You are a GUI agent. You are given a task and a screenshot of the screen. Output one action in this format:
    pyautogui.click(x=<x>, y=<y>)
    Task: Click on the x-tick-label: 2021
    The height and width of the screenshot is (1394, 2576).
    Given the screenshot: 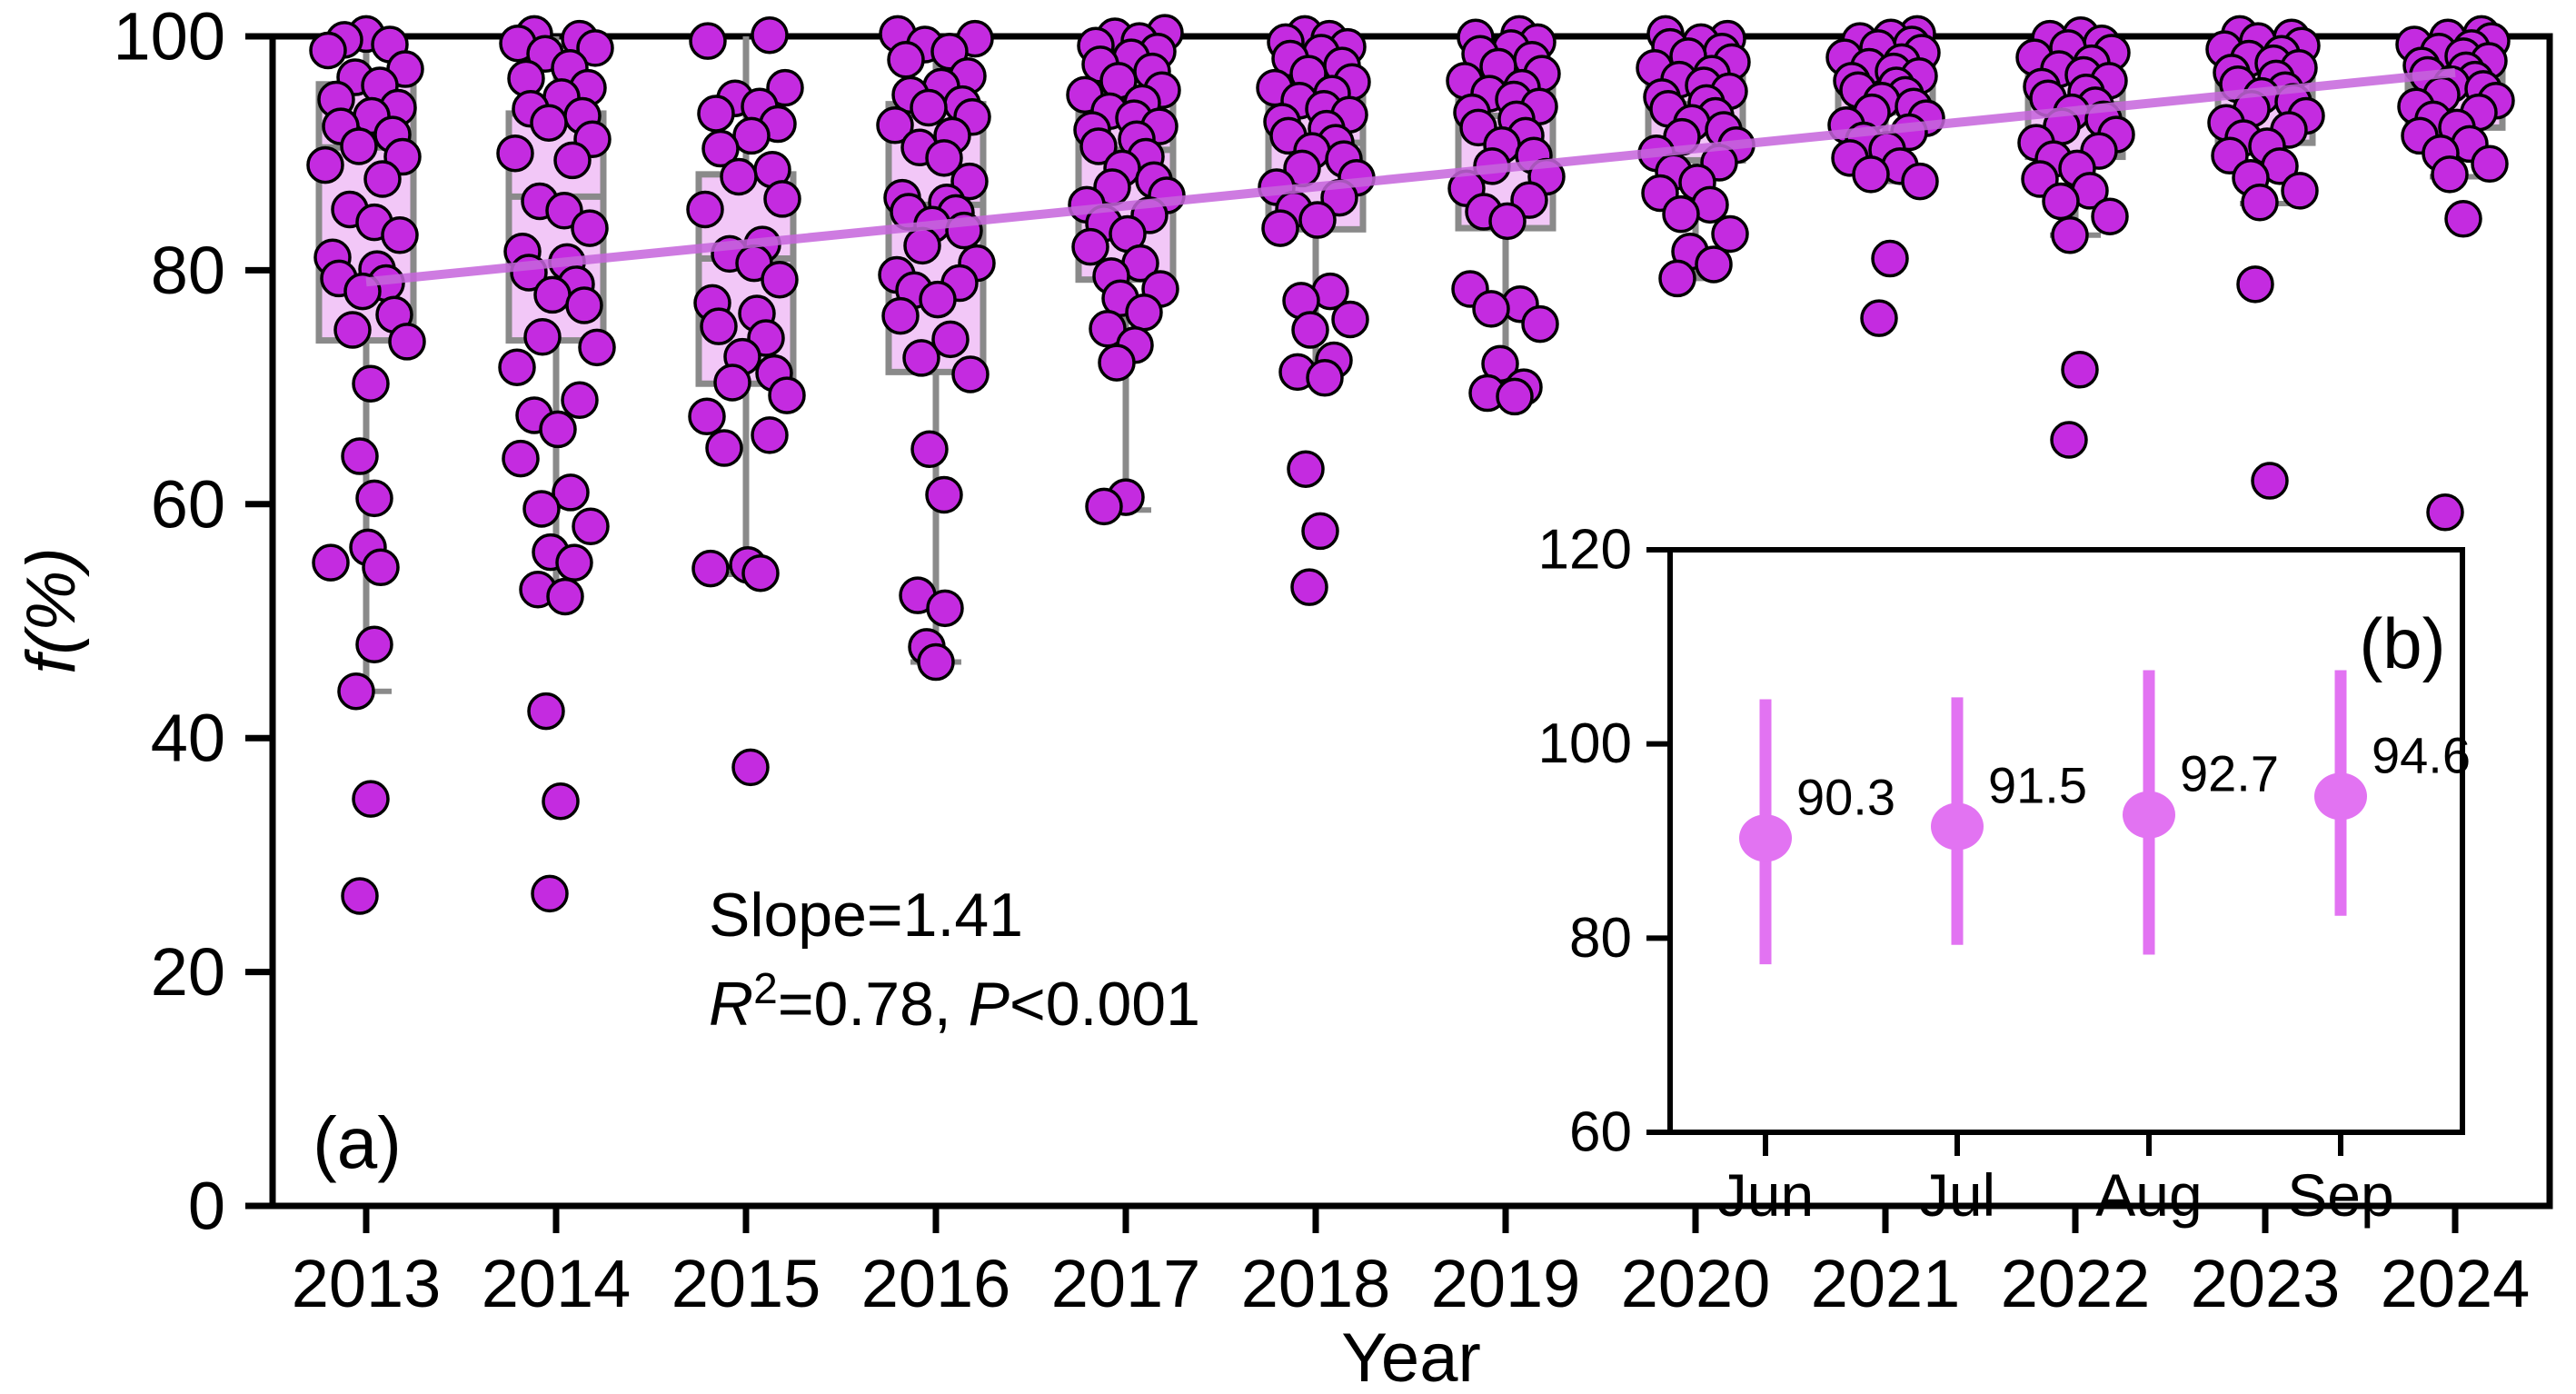 What is the action you would take?
    pyautogui.click(x=1886, y=1283)
    